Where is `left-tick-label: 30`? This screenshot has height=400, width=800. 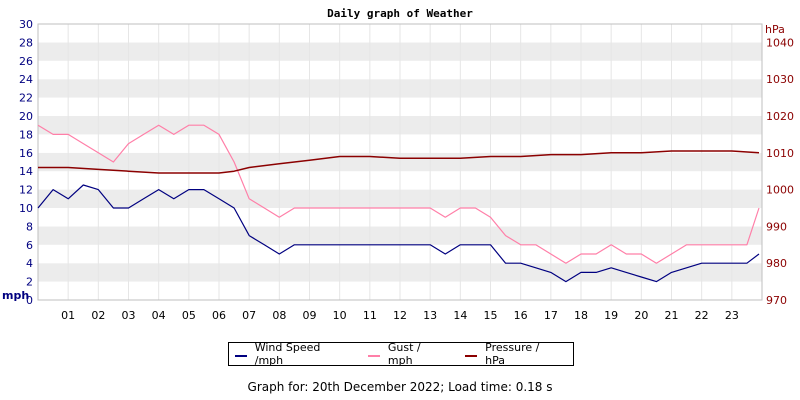 left-tick-label: 30 is located at coordinates (26, 24).